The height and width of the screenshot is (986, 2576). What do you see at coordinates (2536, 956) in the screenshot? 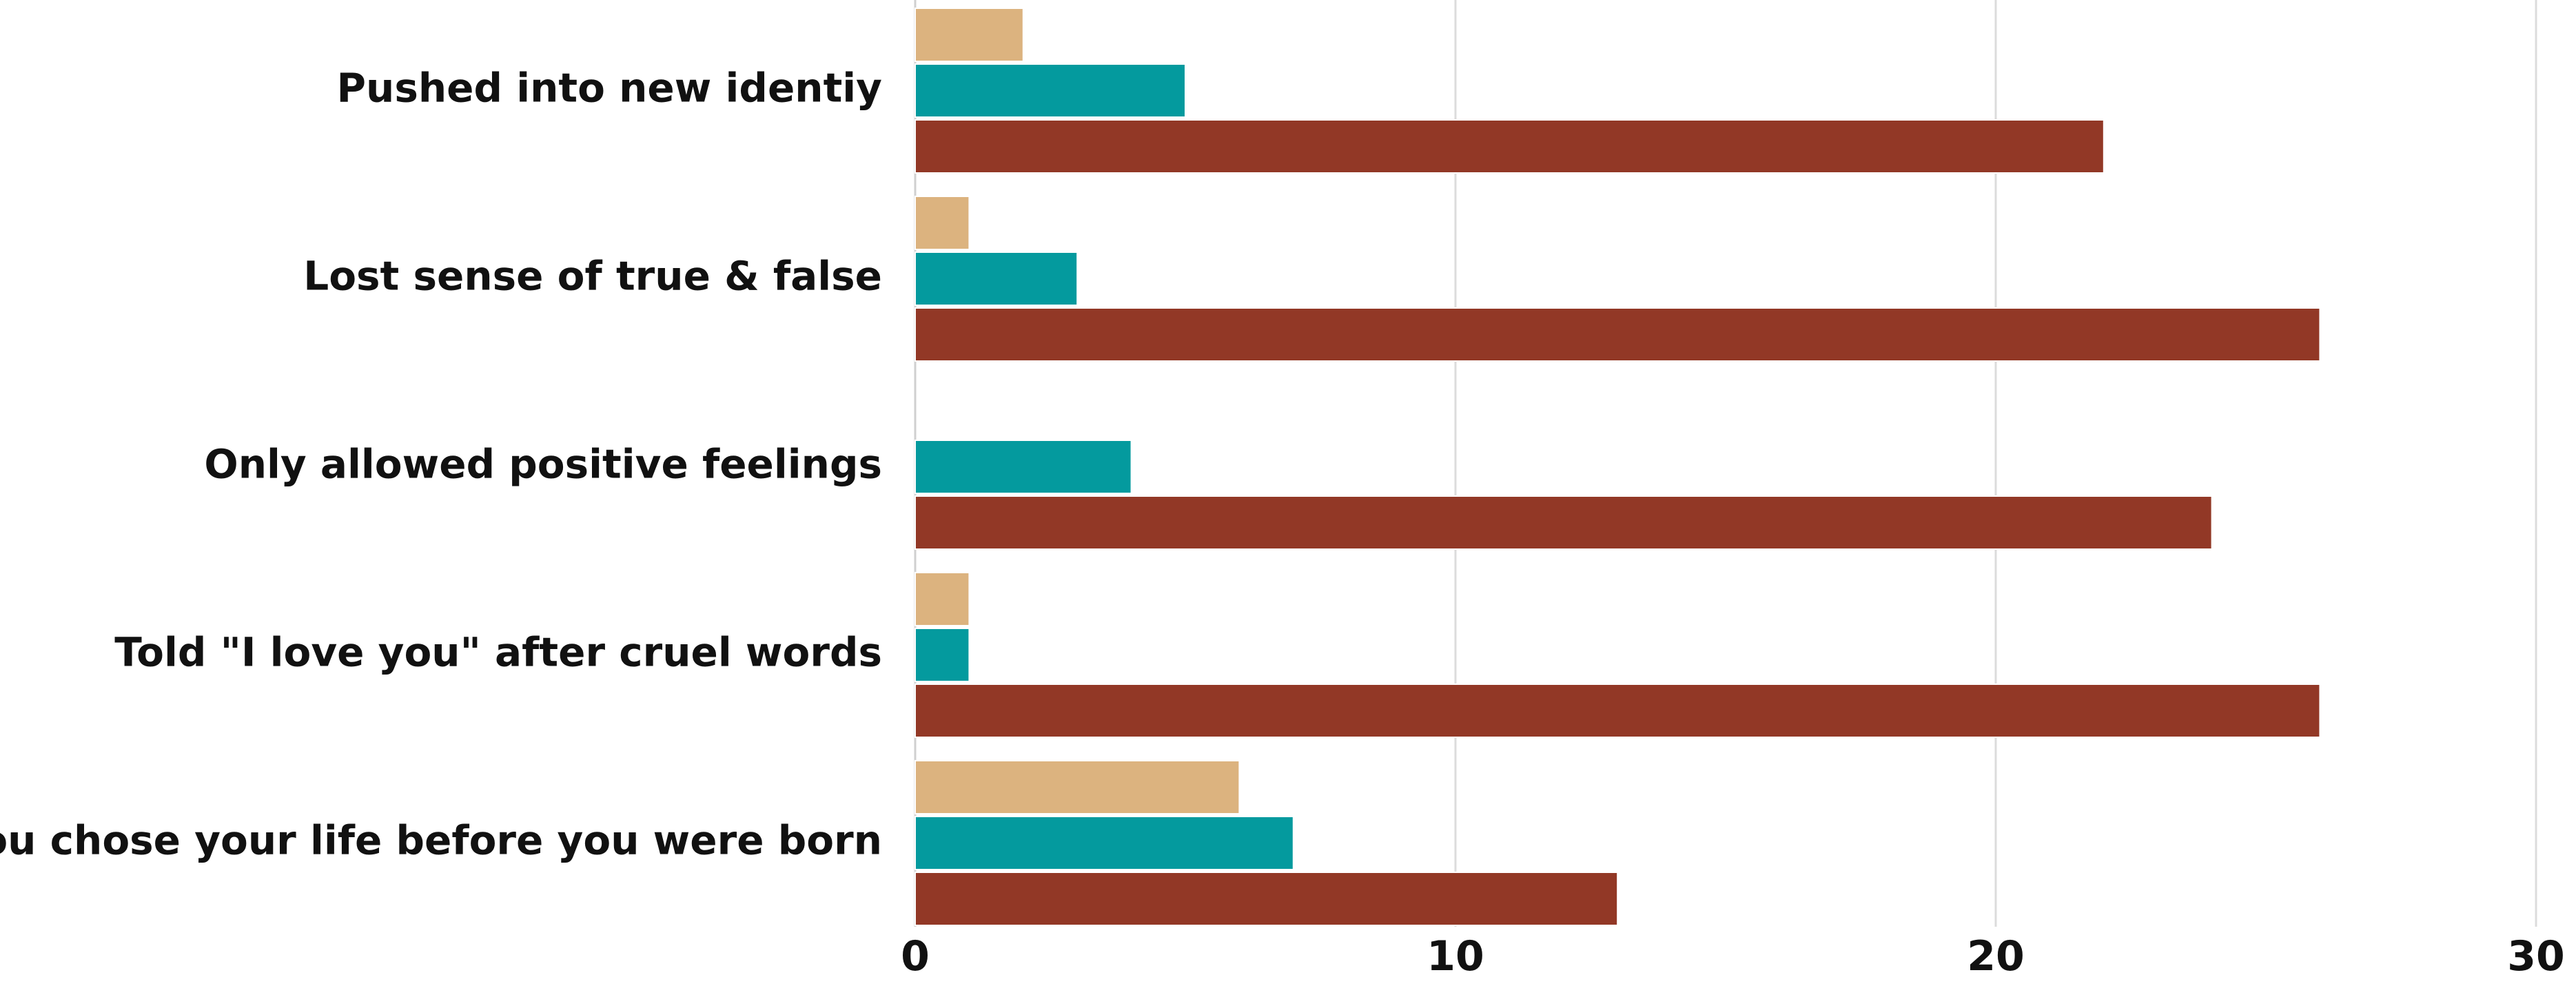
I see `x-tick-label: 30` at bounding box center [2536, 956].